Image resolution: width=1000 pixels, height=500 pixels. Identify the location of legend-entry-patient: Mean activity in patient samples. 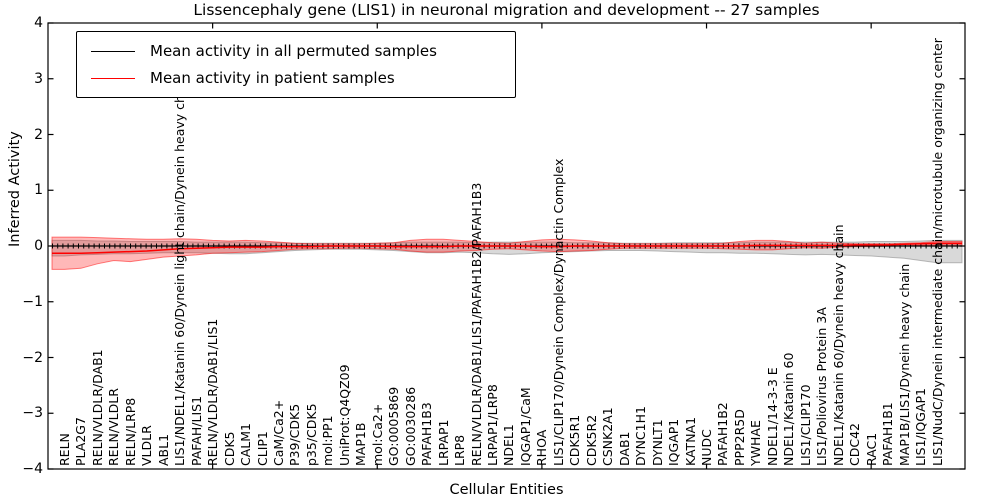
(296, 78).